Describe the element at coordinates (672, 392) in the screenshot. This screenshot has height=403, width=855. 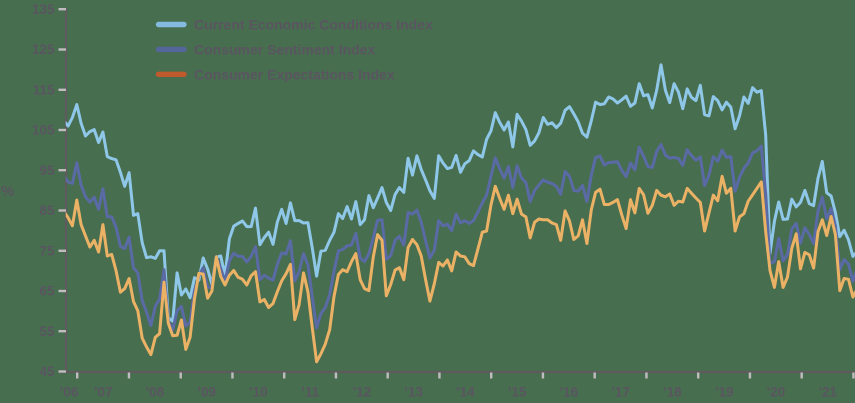
I see `svg-text: ’18` at that location.